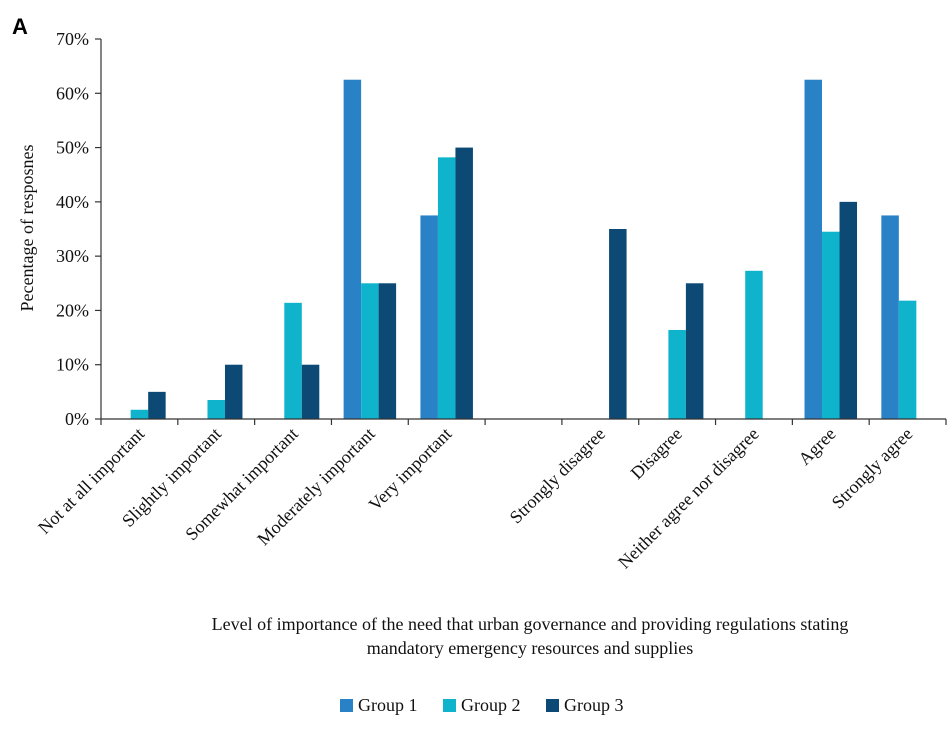  What do you see at coordinates (388, 705) in the screenshot?
I see `legend-label: Group 1` at bounding box center [388, 705].